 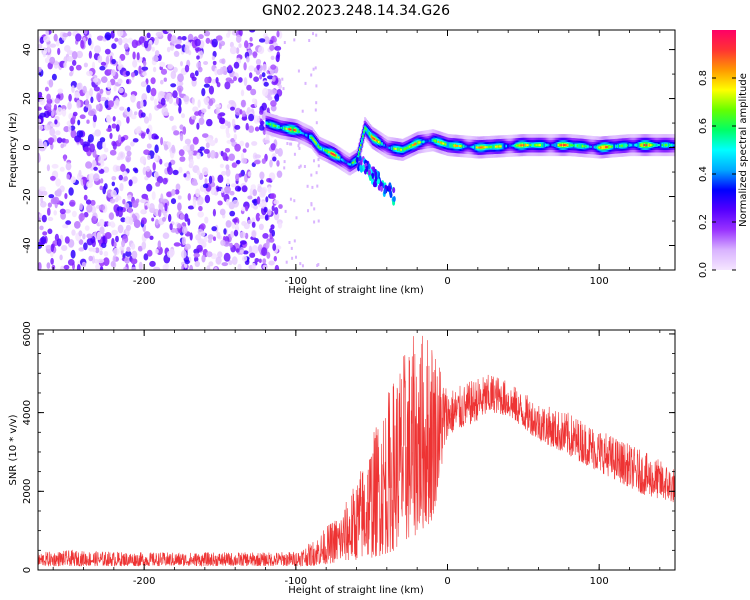 I want to click on colorbar-tick-label: 0.4, so click(x=703, y=174).